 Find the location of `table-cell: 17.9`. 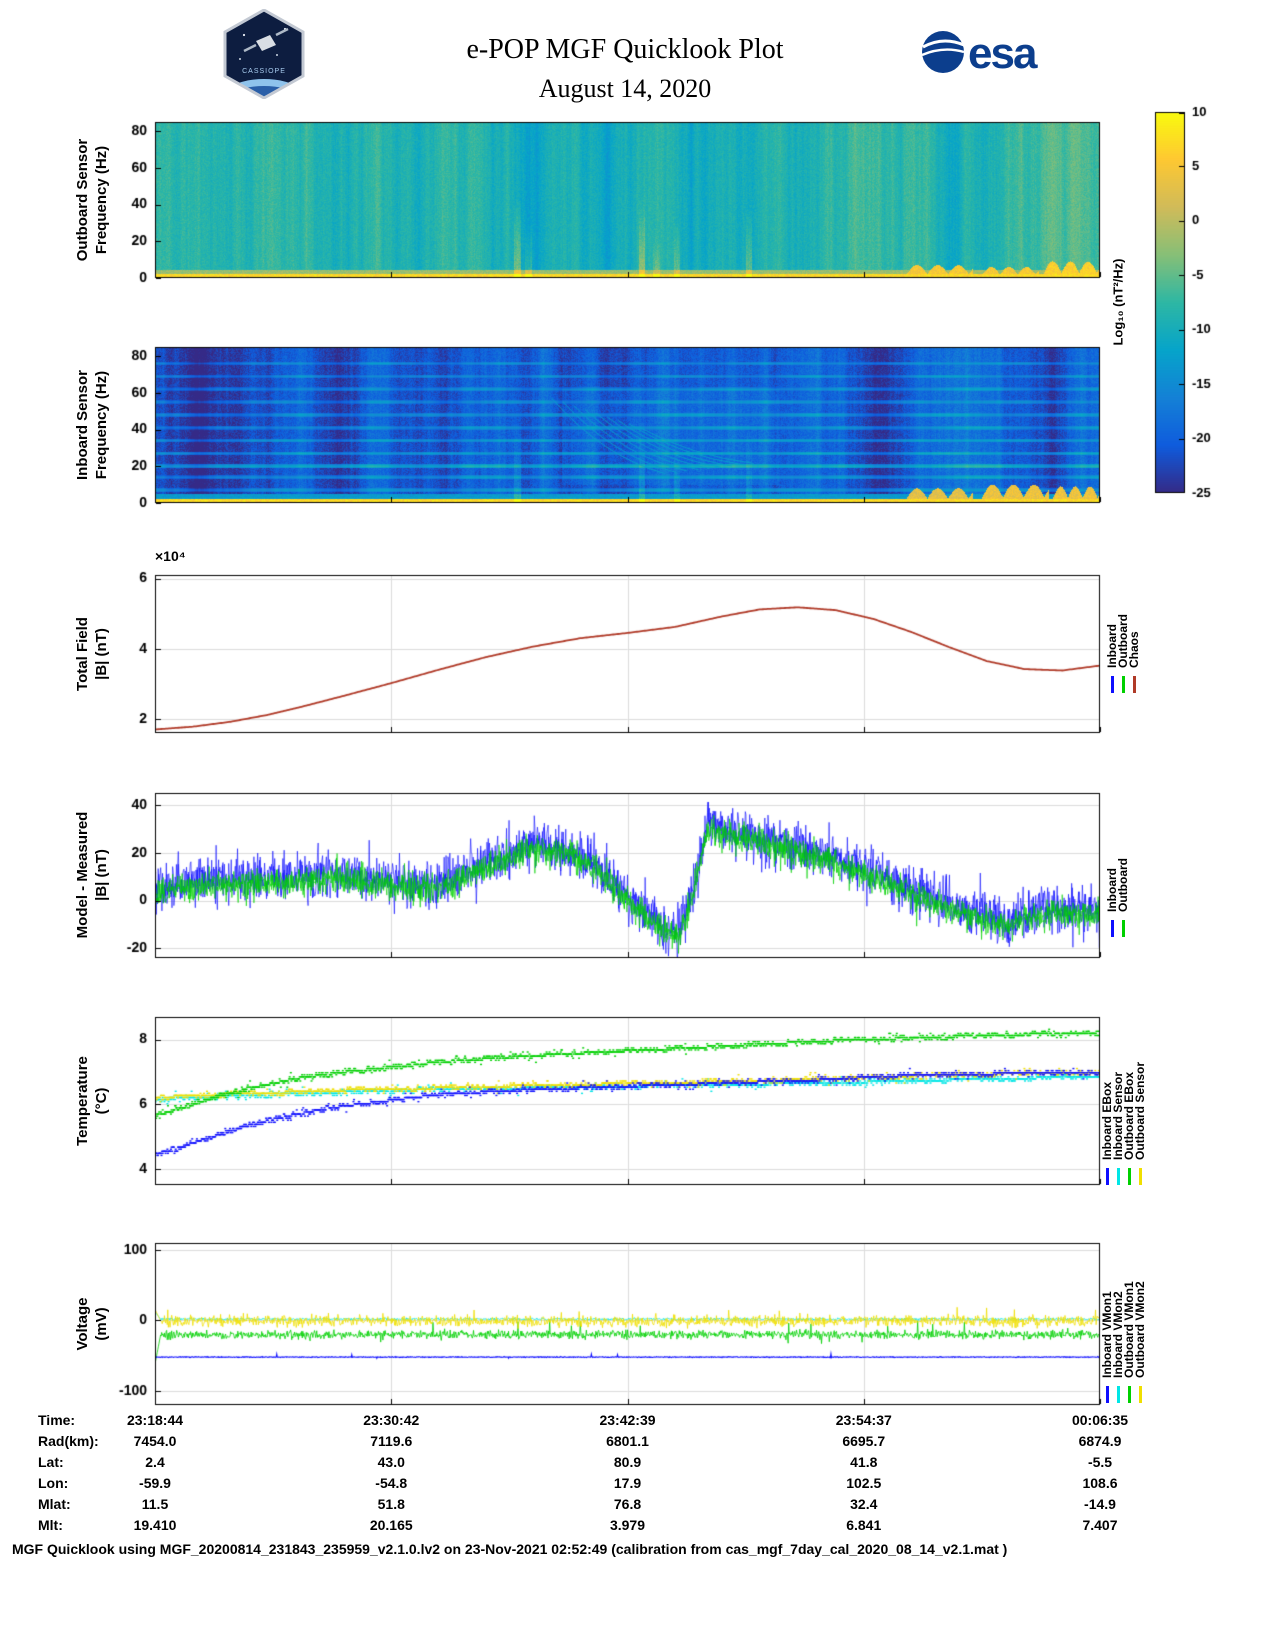

table-cell: 17.9 is located at coordinates (627, 1483).